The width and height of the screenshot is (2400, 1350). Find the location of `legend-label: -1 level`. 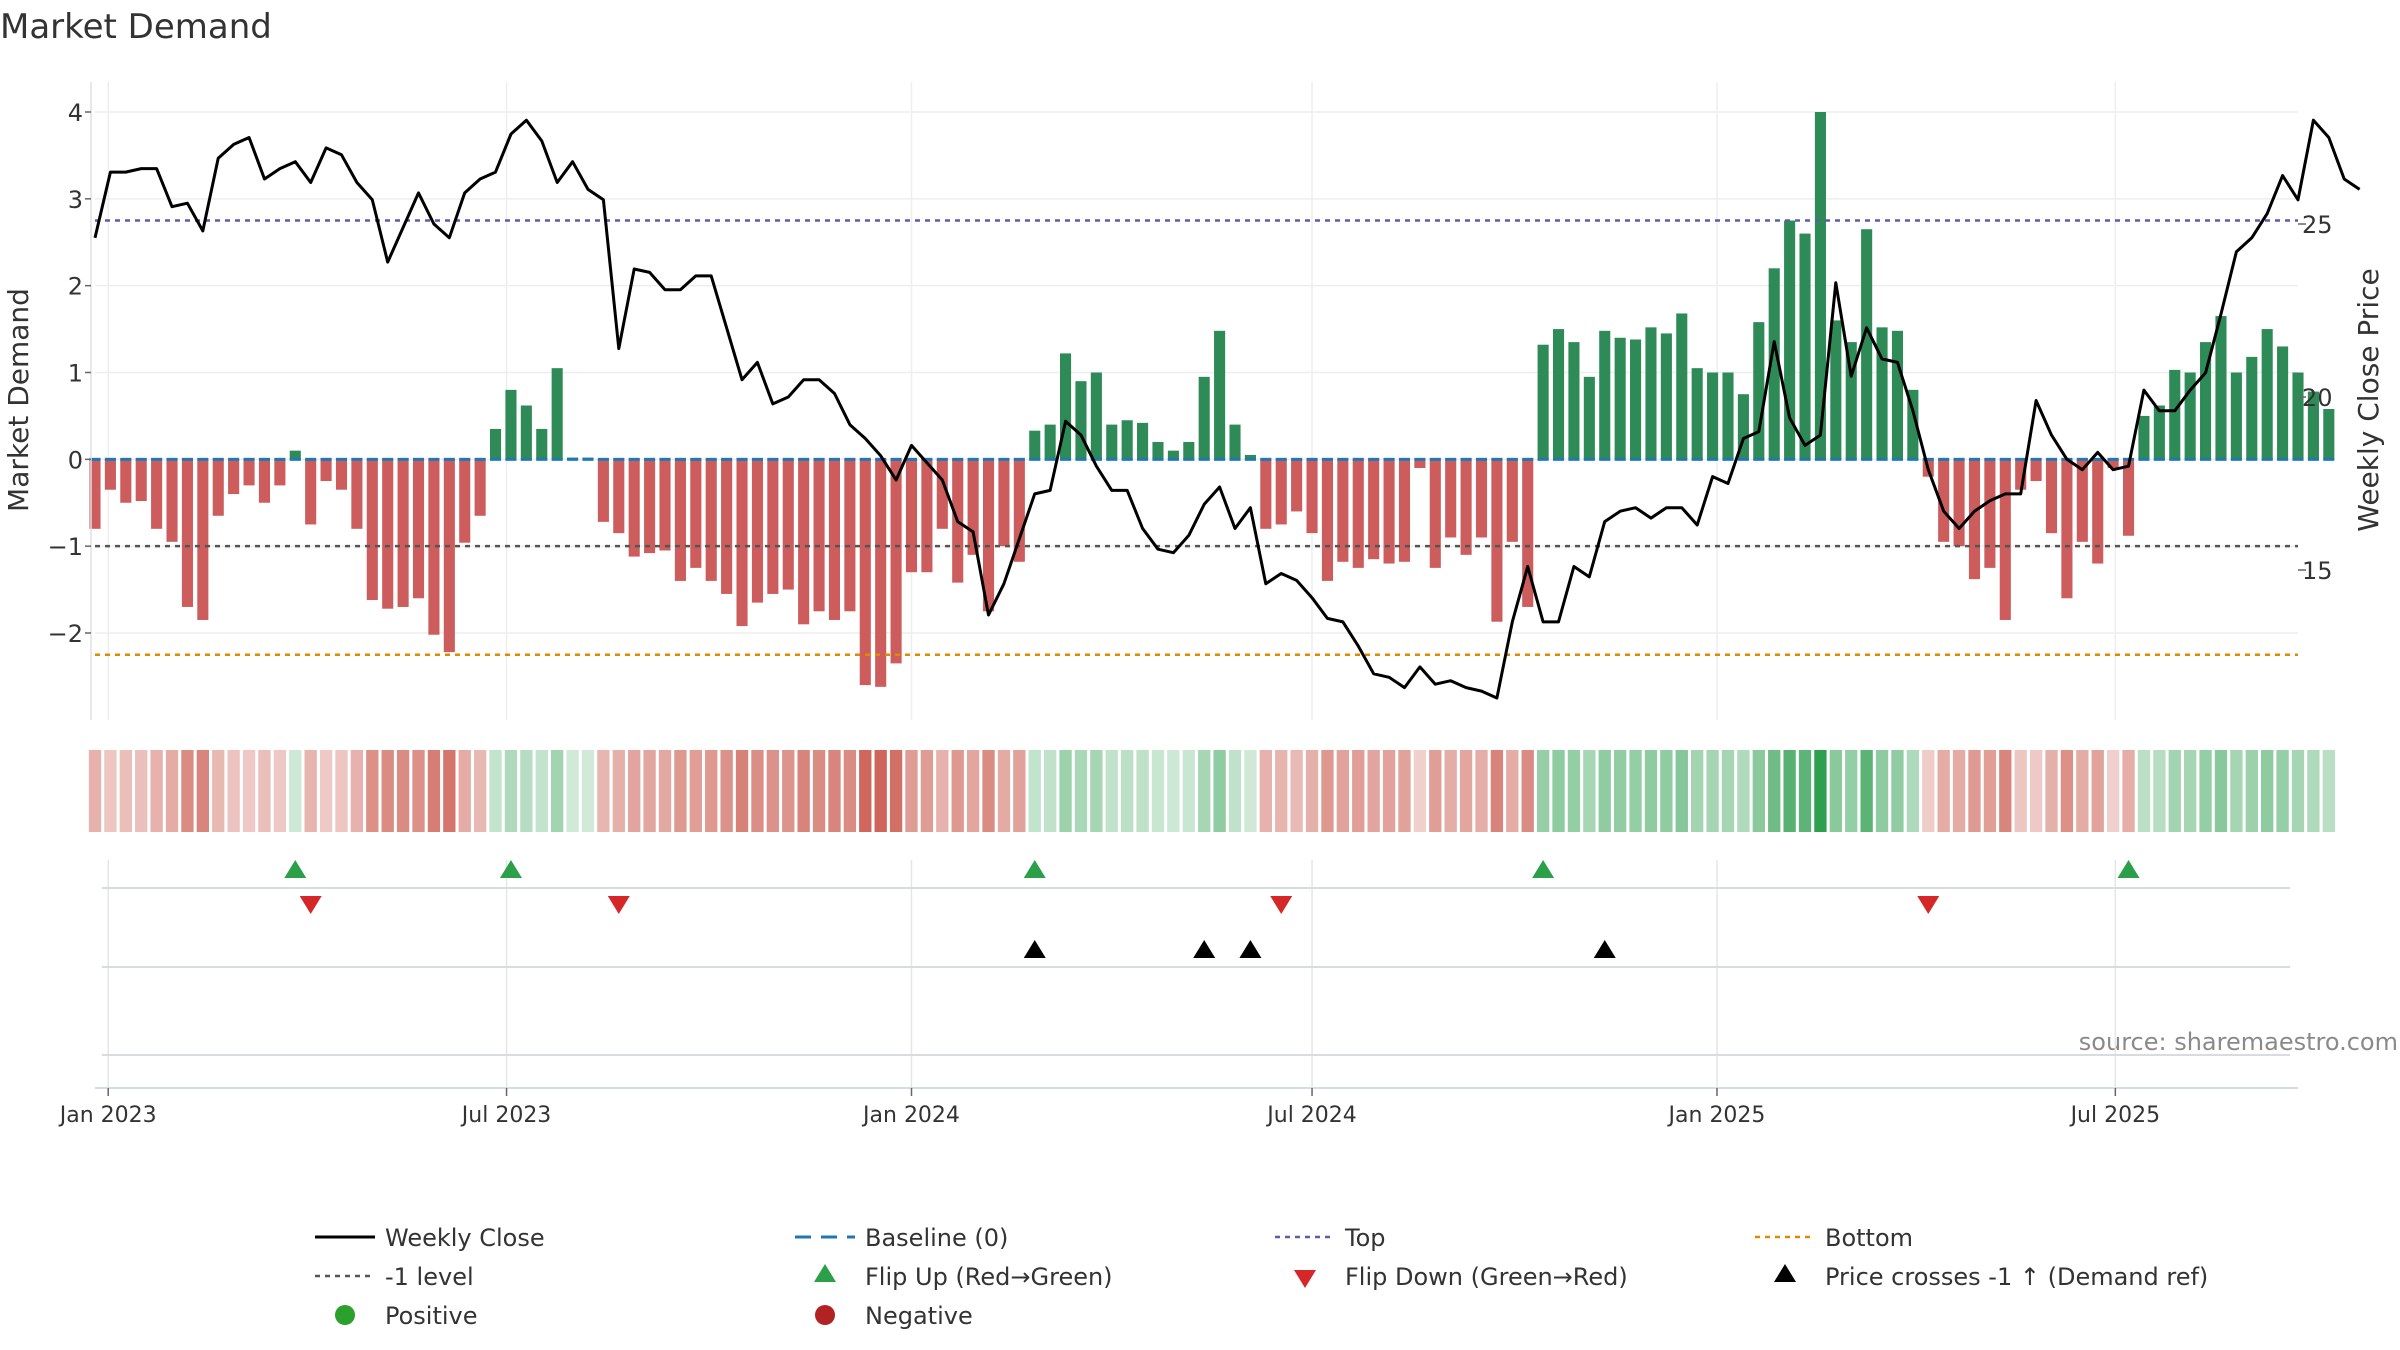

legend-label: -1 level is located at coordinates (429, 1277).